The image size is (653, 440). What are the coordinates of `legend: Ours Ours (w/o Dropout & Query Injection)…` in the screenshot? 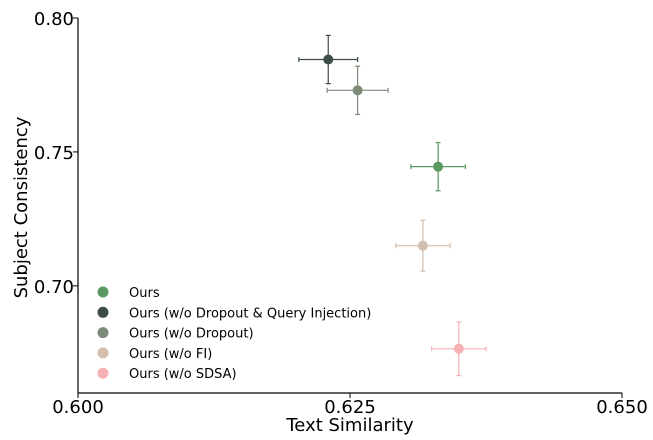 It's located at (234, 334).